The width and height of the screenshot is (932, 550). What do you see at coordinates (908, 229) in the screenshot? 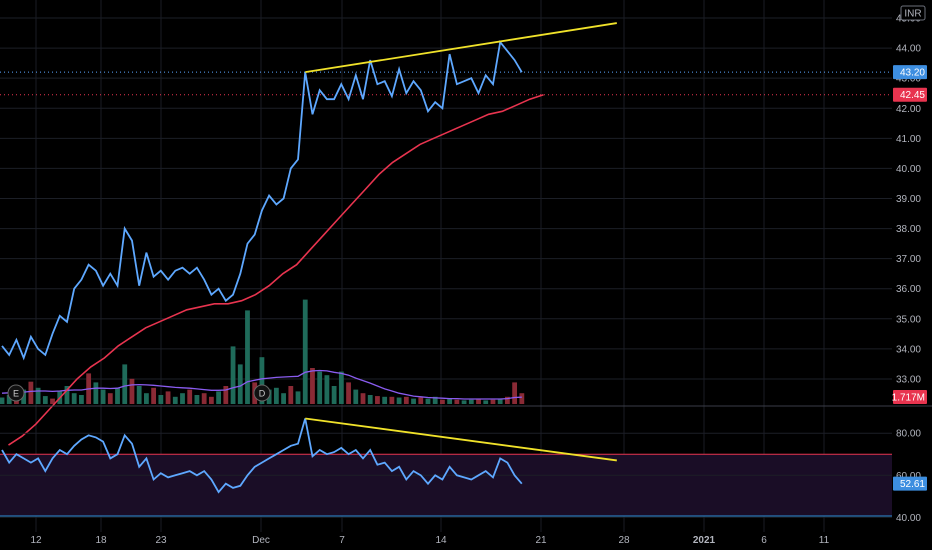
I see `price-tick-label: 38.00` at bounding box center [908, 229].